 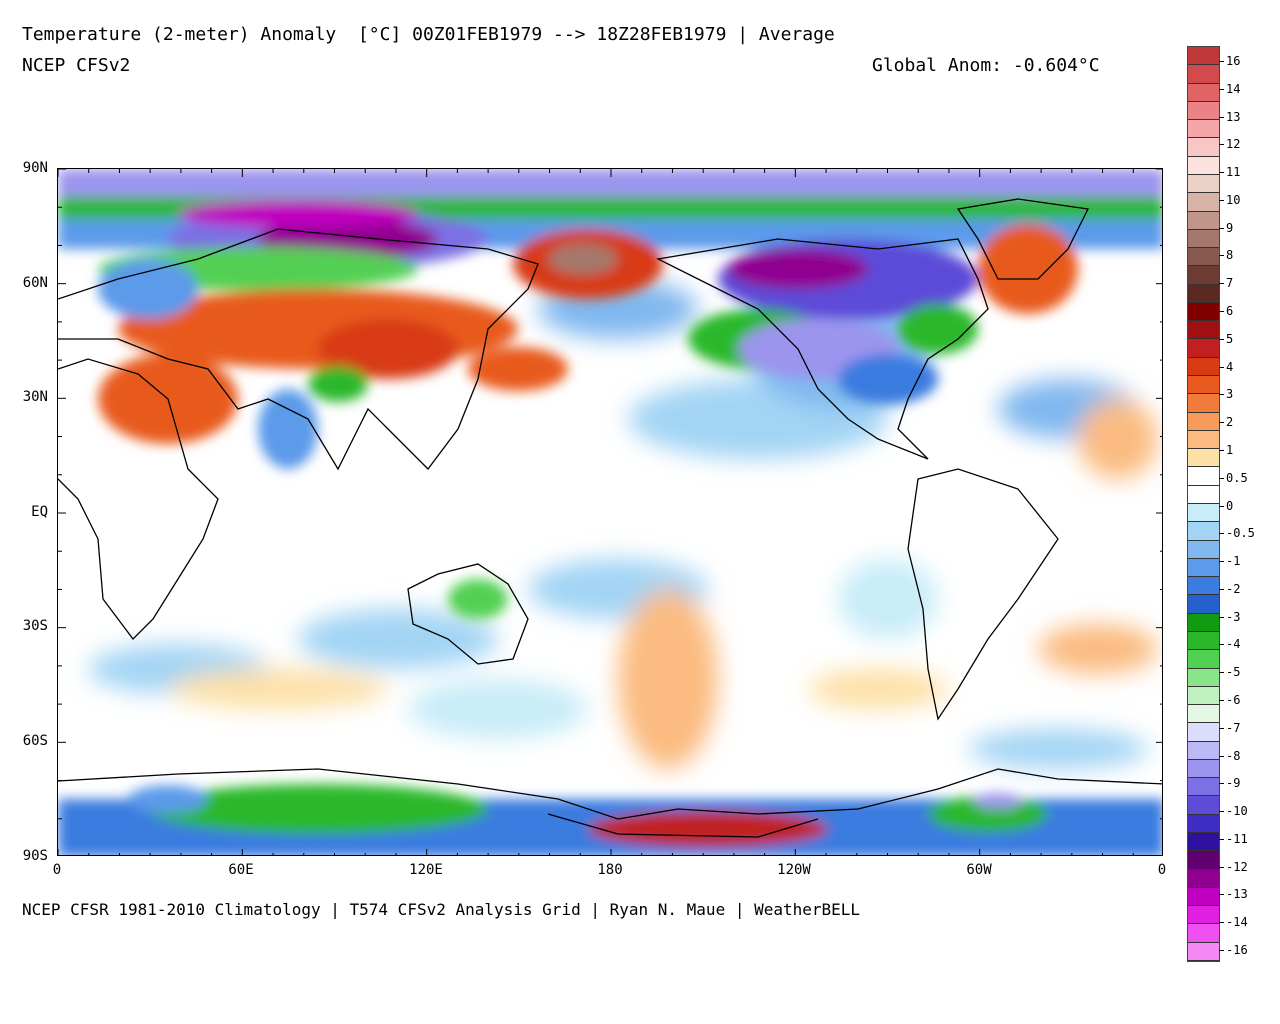 What do you see at coordinates (35, 741) in the screenshot?
I see `lat-label-60s: 60S` at bounding box center [35, 741].